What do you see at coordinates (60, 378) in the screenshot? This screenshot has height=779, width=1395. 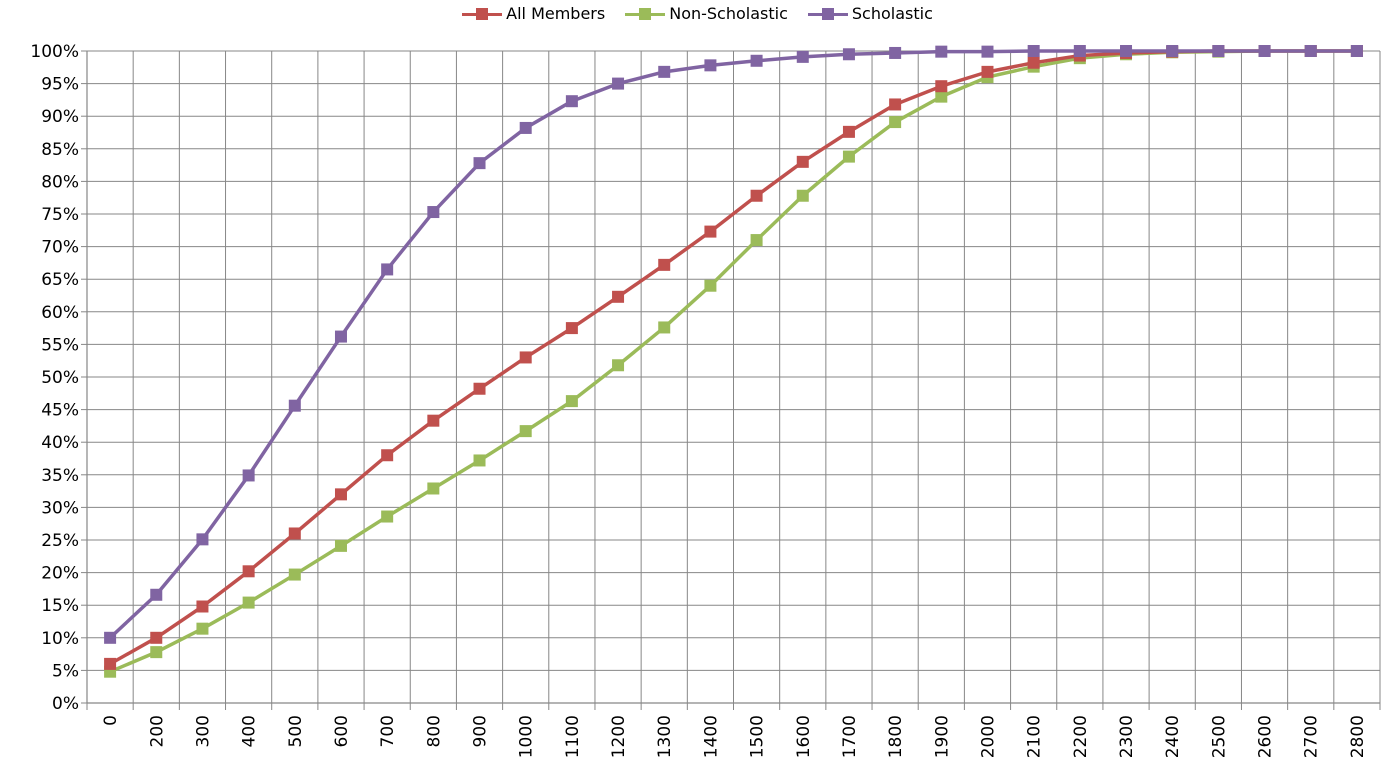 I see `y-tick-label: 50%` at bounding box center [60, 378].